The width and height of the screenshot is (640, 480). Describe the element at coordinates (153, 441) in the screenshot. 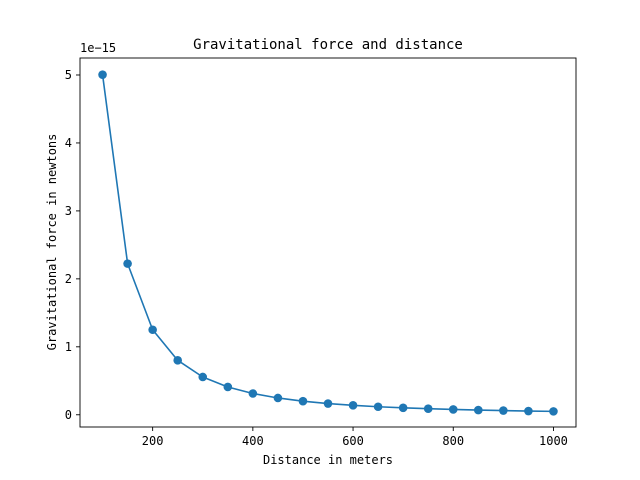

I see `x-tick-label: 200` at that location.